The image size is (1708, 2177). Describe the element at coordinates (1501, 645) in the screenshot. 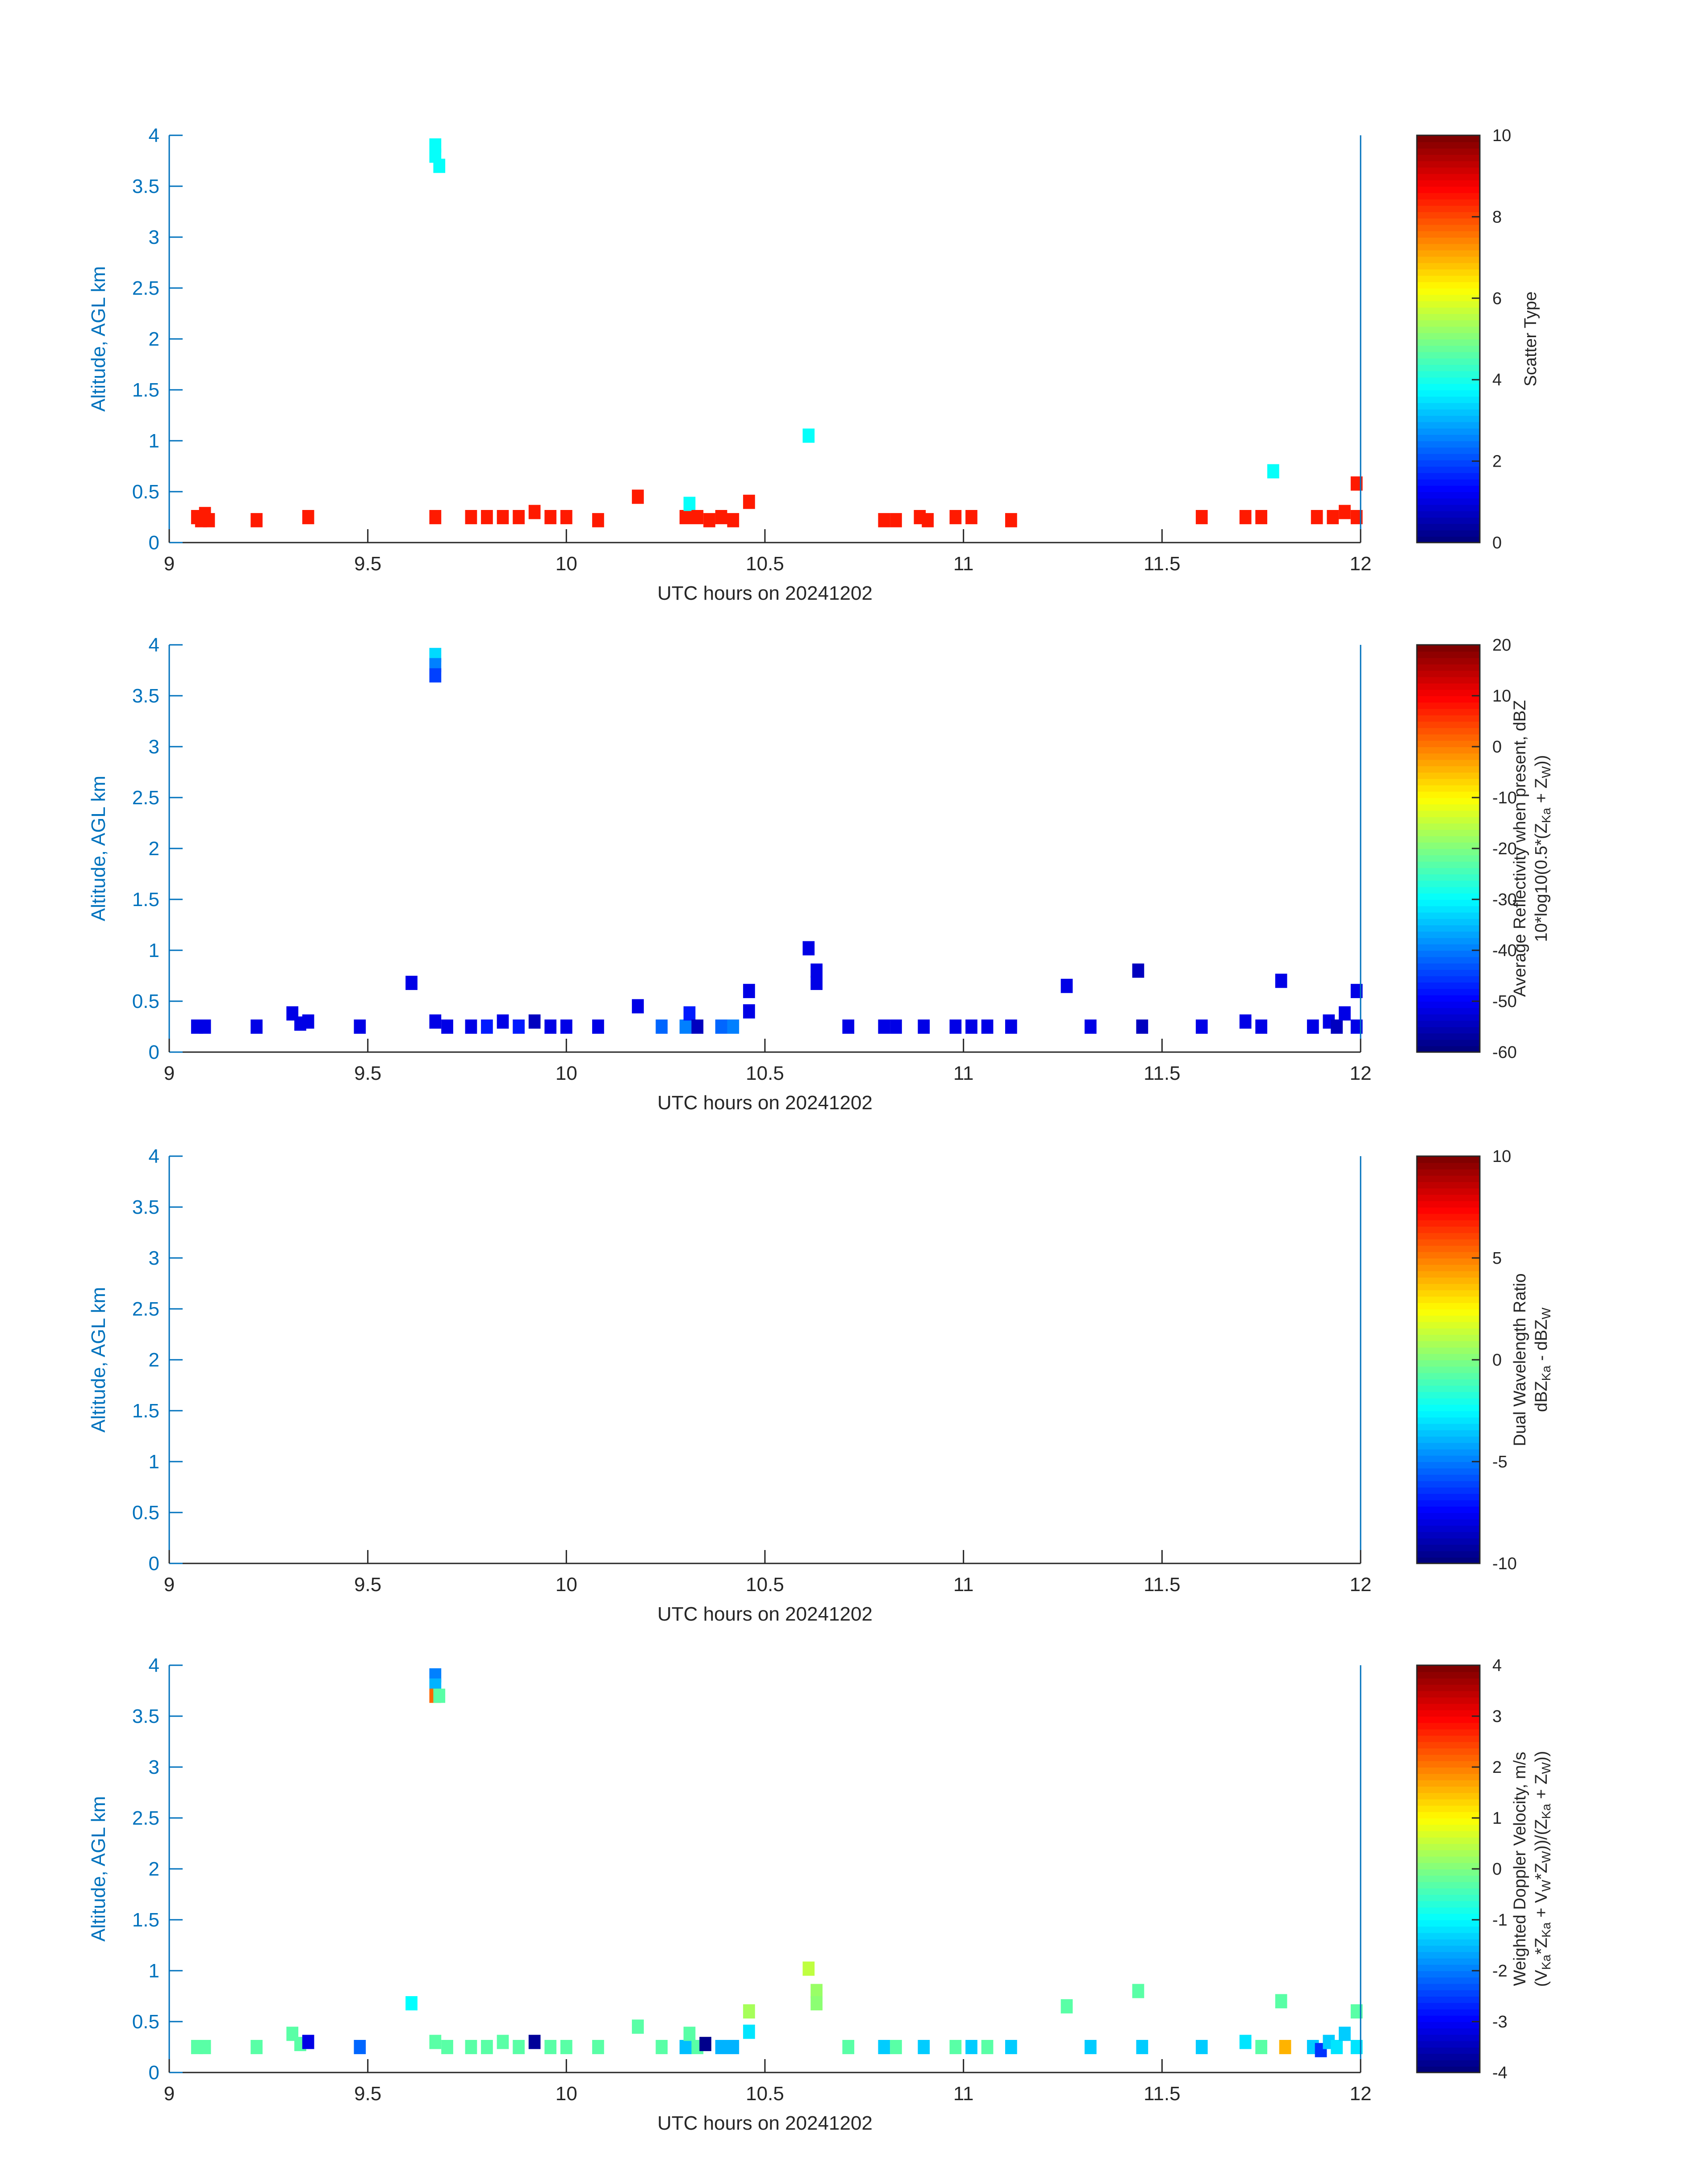

I see `colorbar-tick-label: 20` at that location.